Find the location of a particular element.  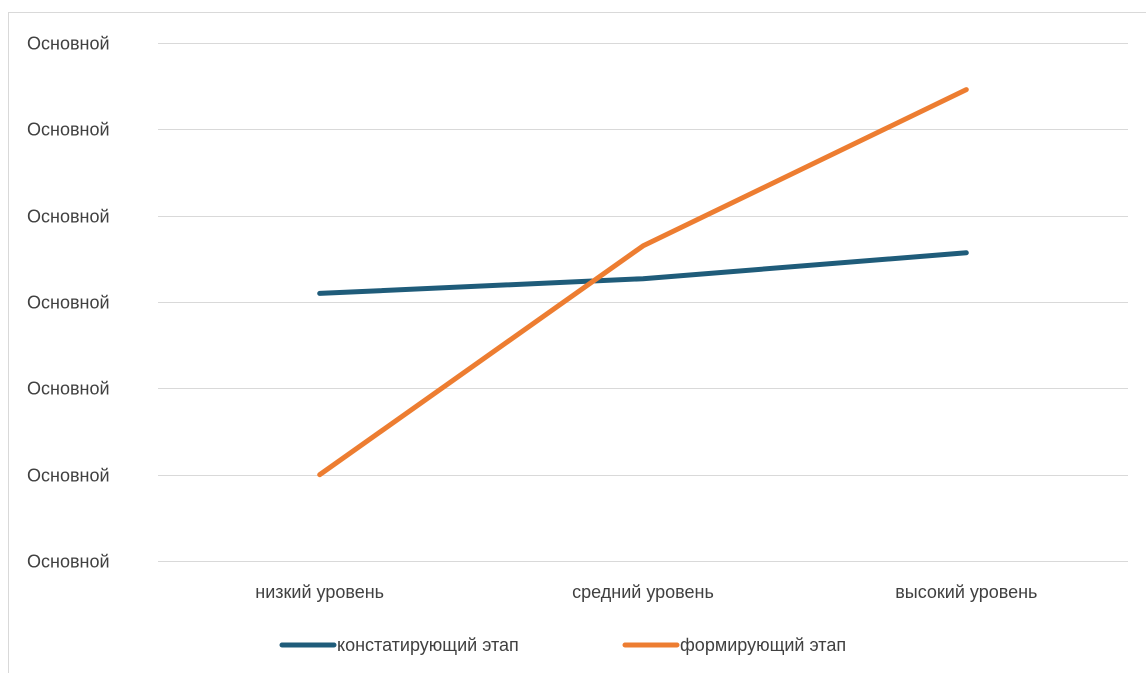

x-tick-label: высокий уровень is located at coordinates (966, 592).